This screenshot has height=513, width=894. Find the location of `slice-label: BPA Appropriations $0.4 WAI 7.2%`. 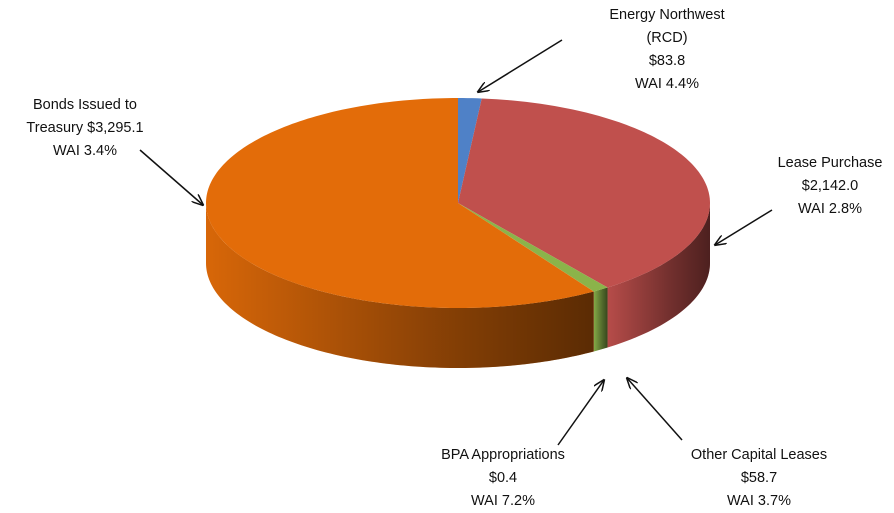

slice-label: BPA Appropriations $0.4 WAI 7.2% is located at coordinates (503, 478).